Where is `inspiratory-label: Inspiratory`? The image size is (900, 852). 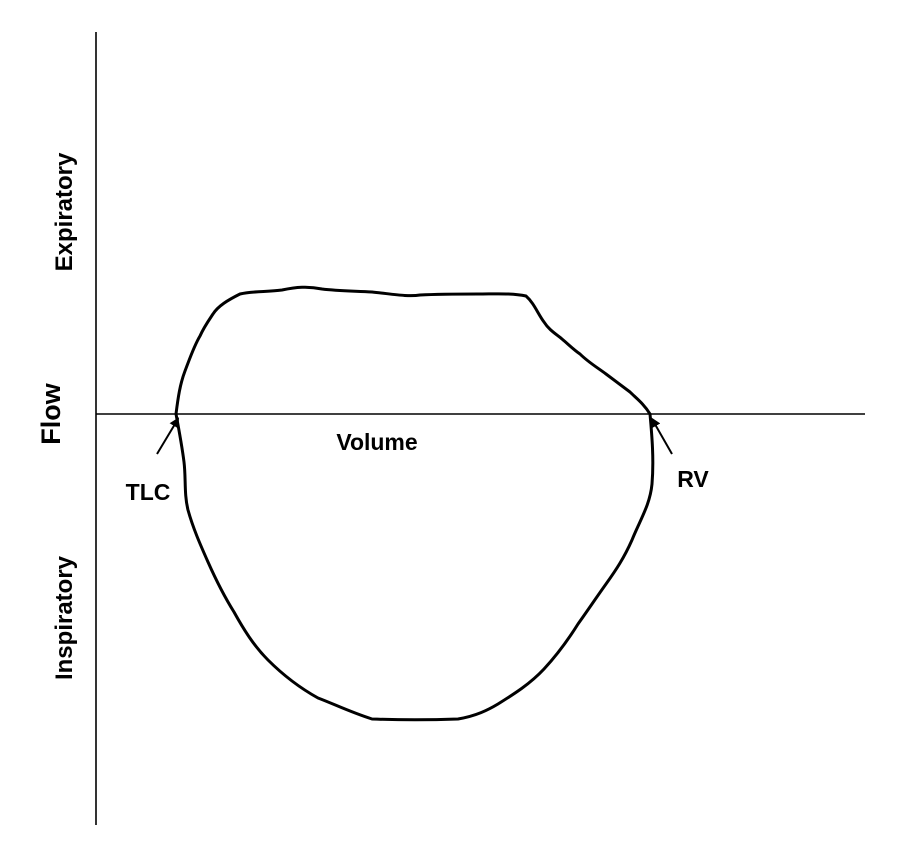
inspiratory-label: Inspiratory is located at coordinates (64, 617).